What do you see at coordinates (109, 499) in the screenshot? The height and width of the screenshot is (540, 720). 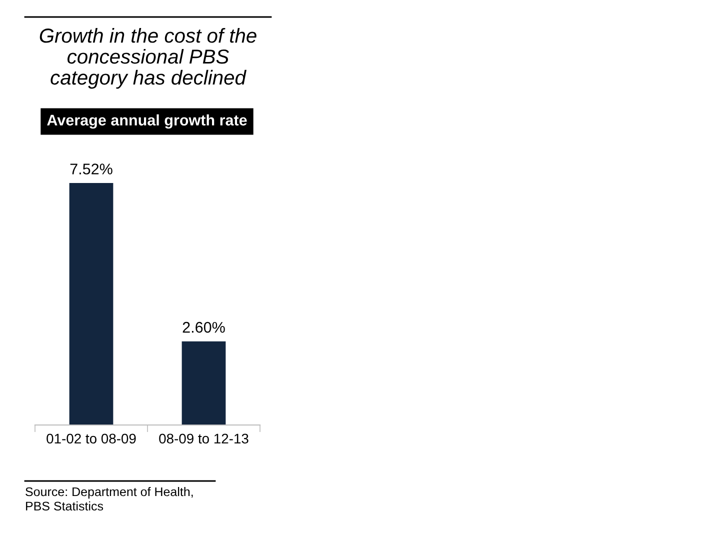 I see `source-note: Source: Department of Health, PBS Statistics` at bounding box center [109, 499].